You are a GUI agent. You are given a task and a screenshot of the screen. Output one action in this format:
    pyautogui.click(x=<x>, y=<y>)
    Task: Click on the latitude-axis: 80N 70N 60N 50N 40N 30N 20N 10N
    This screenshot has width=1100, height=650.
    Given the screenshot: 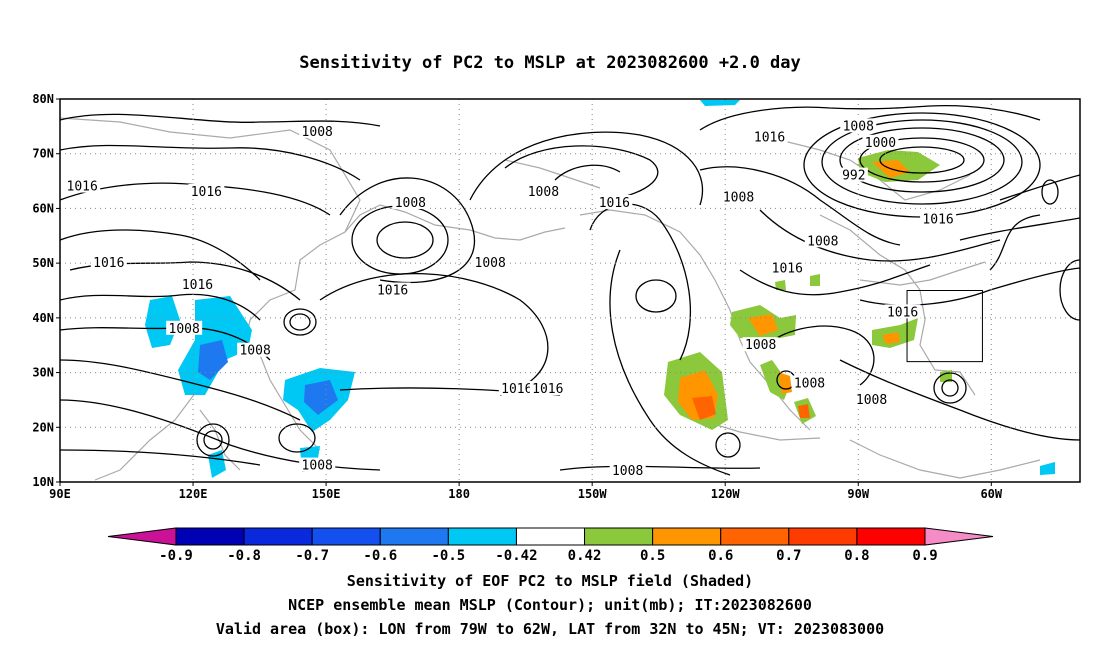 What is the action you would take?
    pyautogui.click(x=46, y=290)
    